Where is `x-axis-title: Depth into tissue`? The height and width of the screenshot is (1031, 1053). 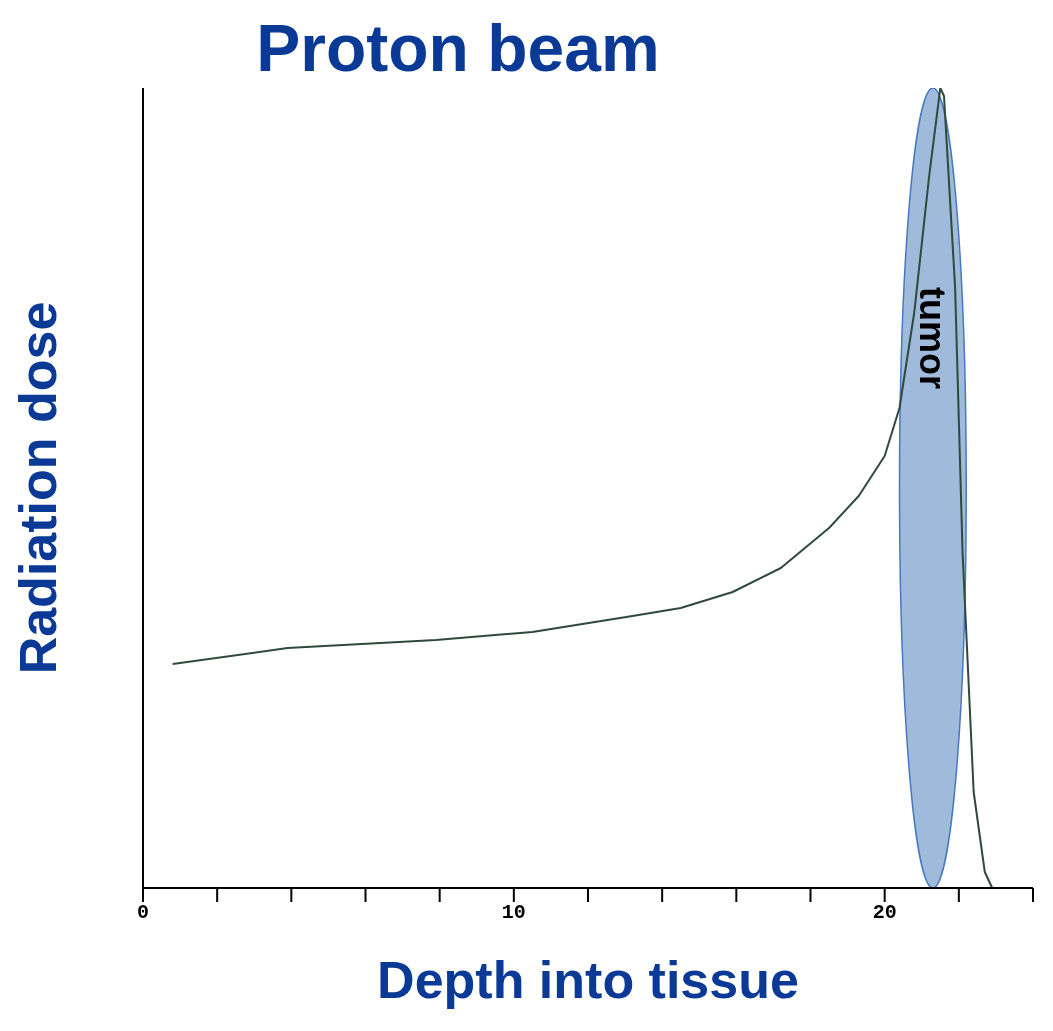
x-axis-title: Depth into tissue is located at coordinates (588, 980).